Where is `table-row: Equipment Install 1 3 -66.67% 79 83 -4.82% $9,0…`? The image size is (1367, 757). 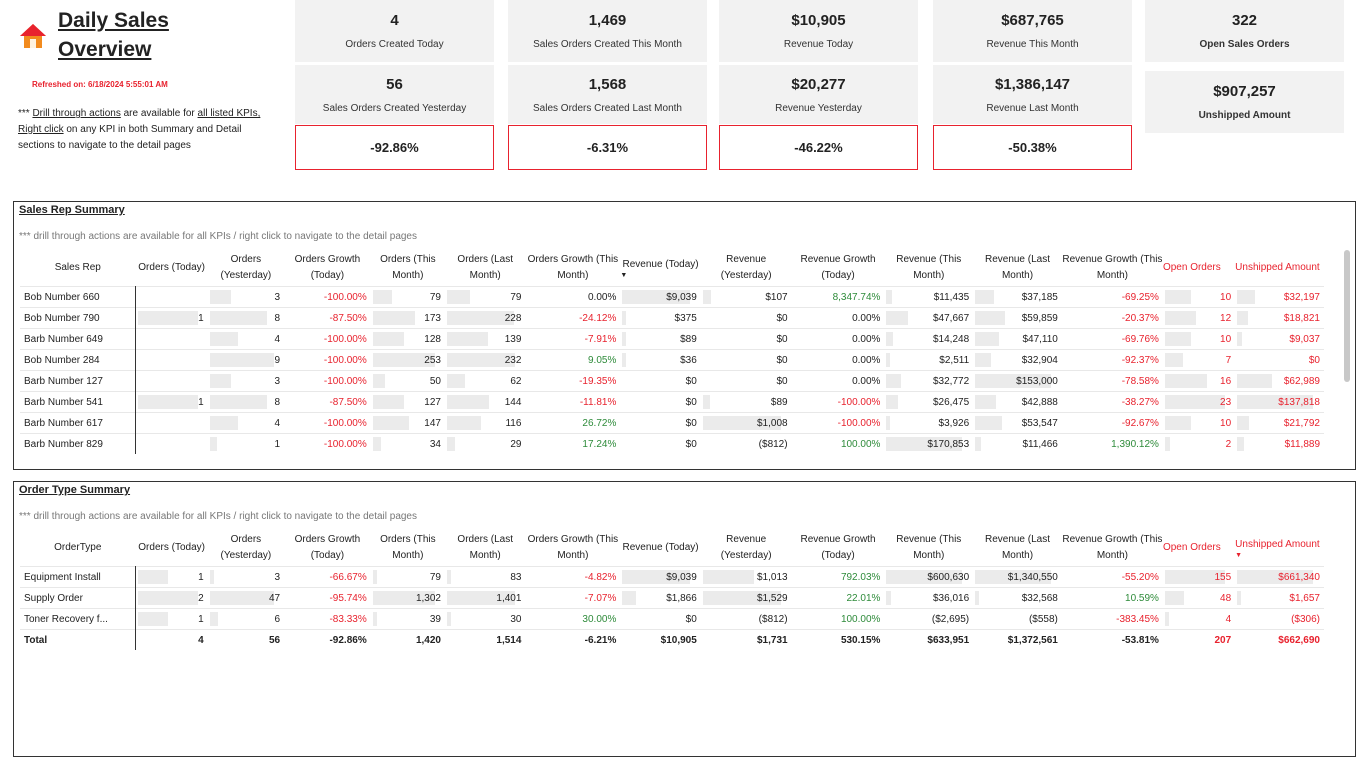 table-row: Equipment Install 1 3 -66.67% 79 83 -4.82% $9,0… is located at coordinates (672, 577).